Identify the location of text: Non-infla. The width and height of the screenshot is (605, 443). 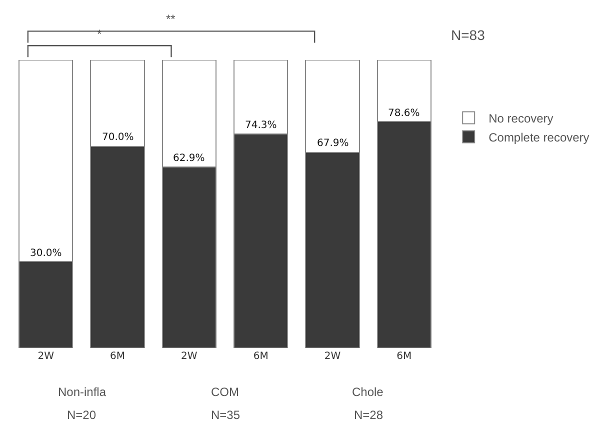
(82, 392).